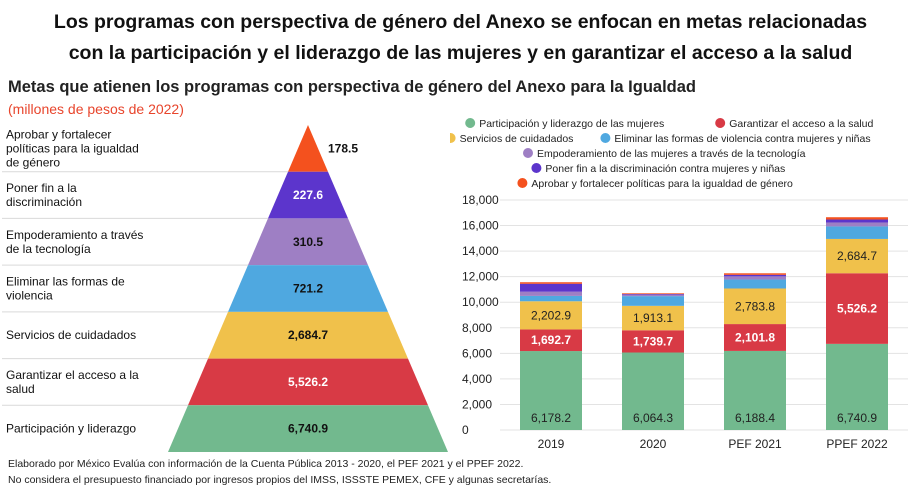 The image size is (921, 491). Describe the element at coordinates (465, 430) in the screenshot. I see `y-tick-label: 0` at that location.